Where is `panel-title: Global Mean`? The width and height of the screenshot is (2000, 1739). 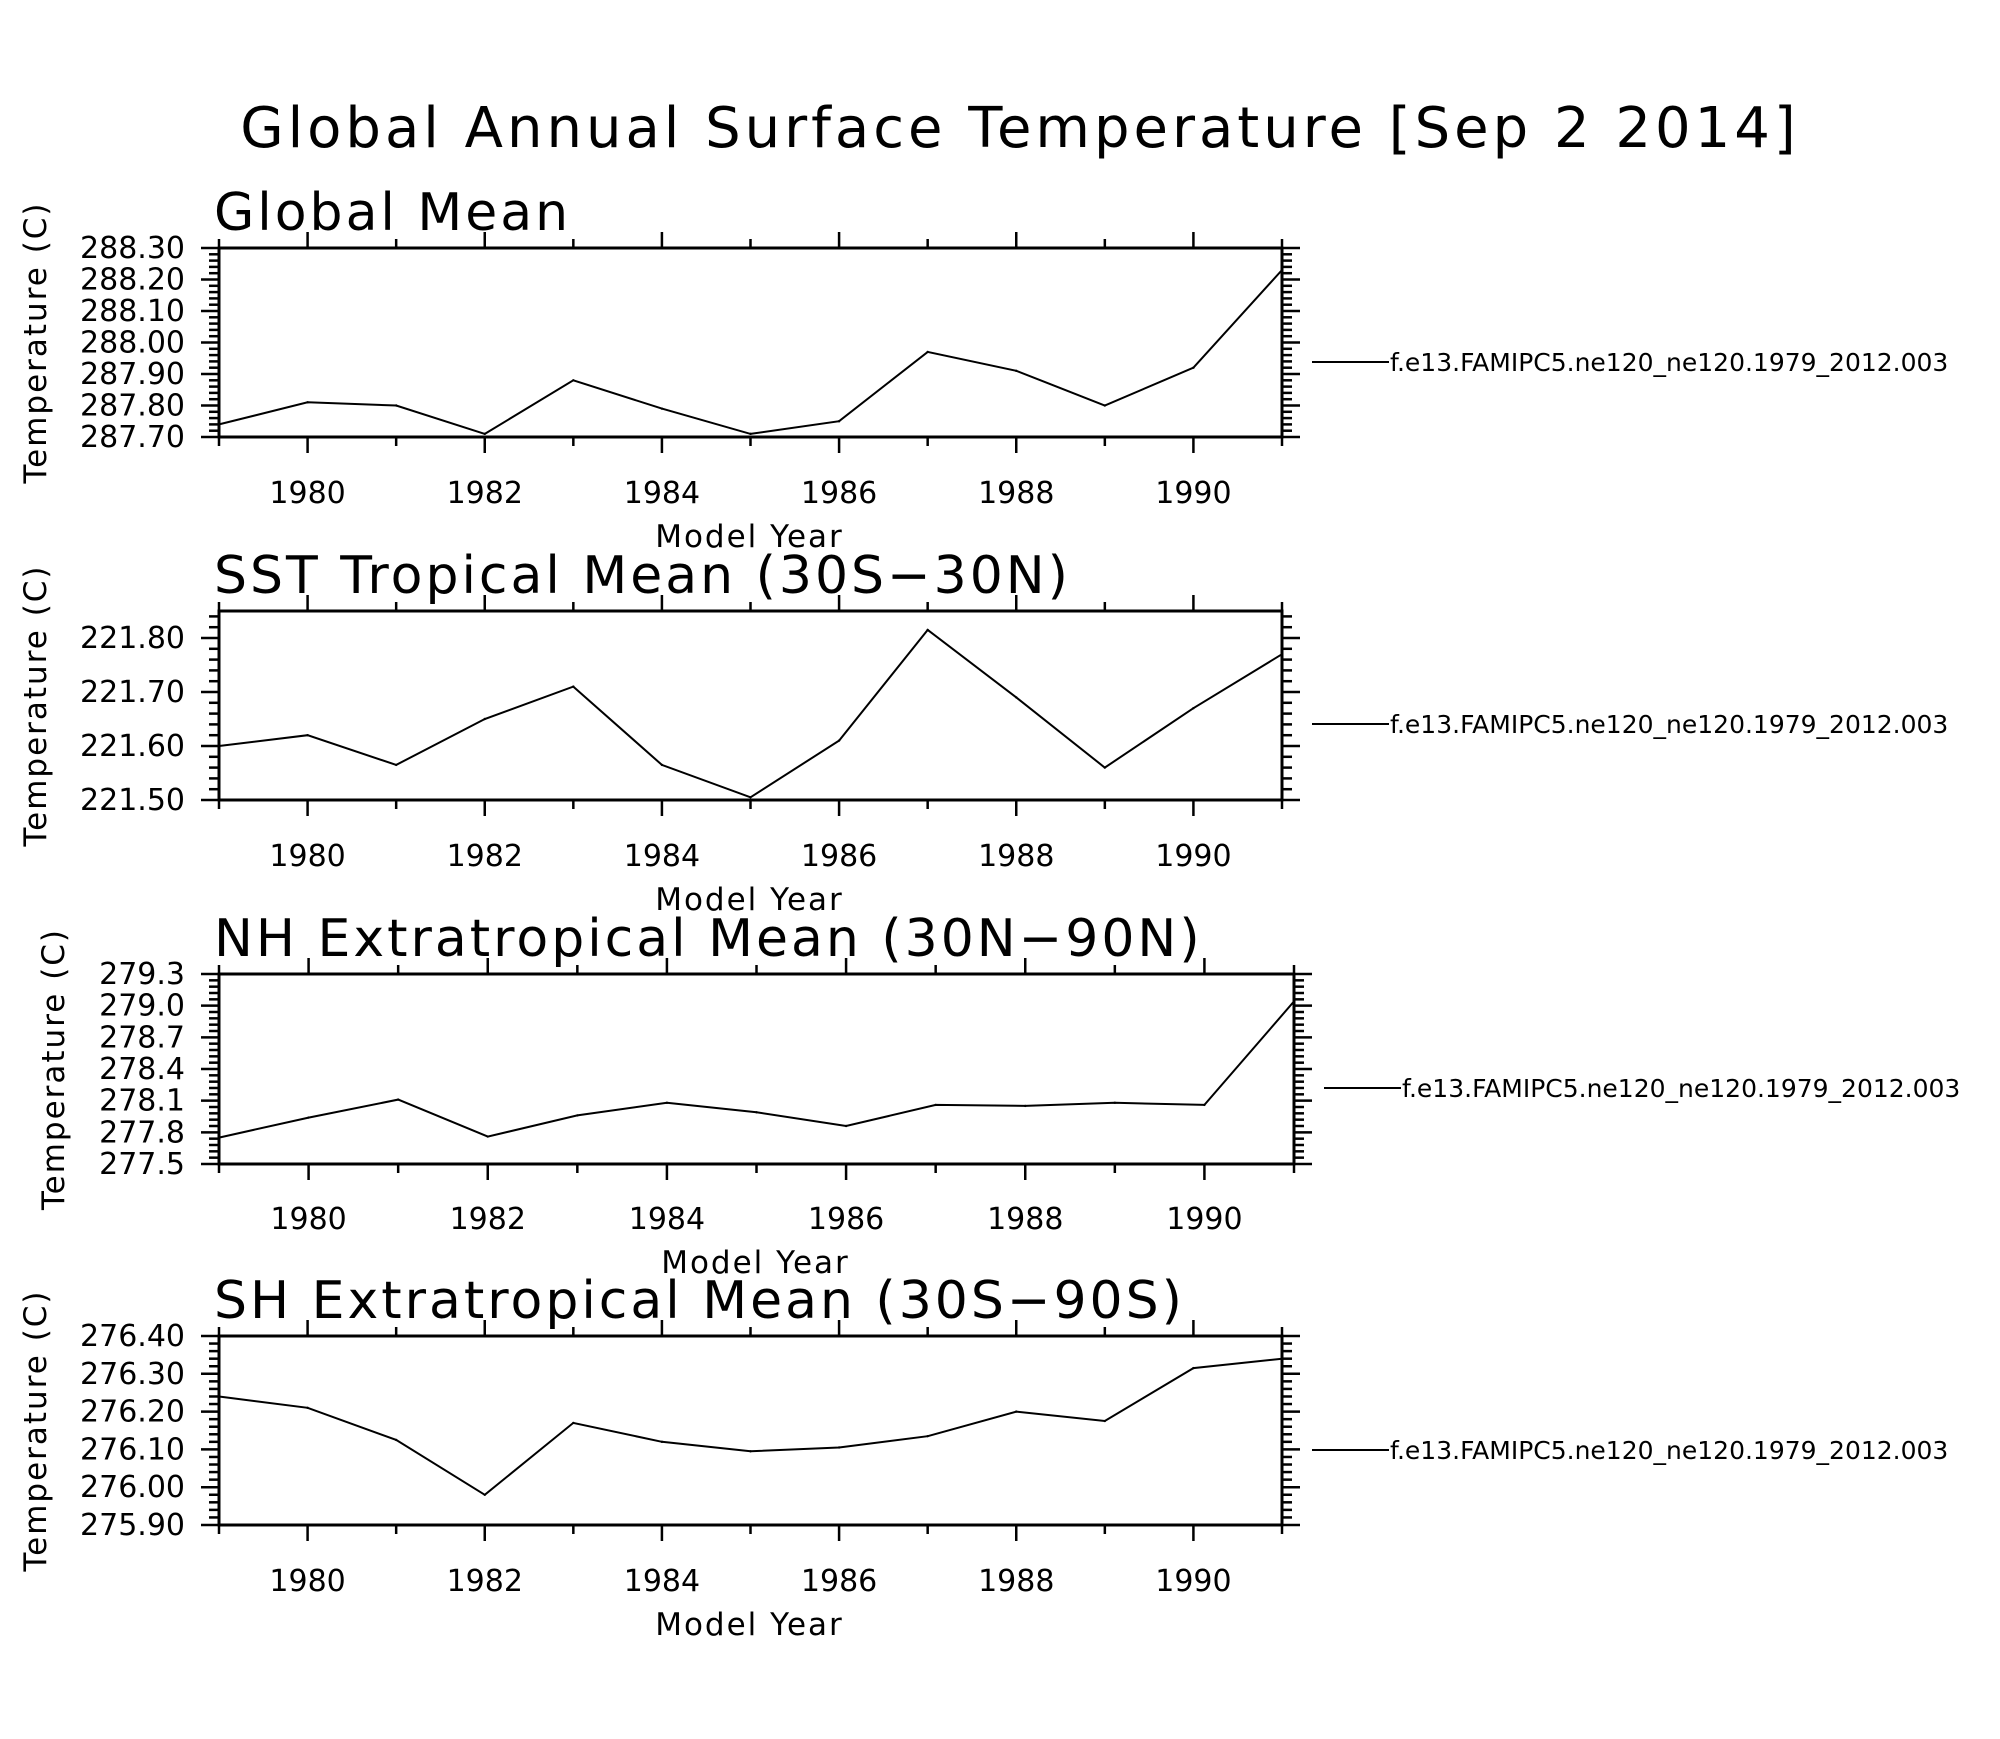 panel-title: Global Mean is located at coordinates (392, 213).